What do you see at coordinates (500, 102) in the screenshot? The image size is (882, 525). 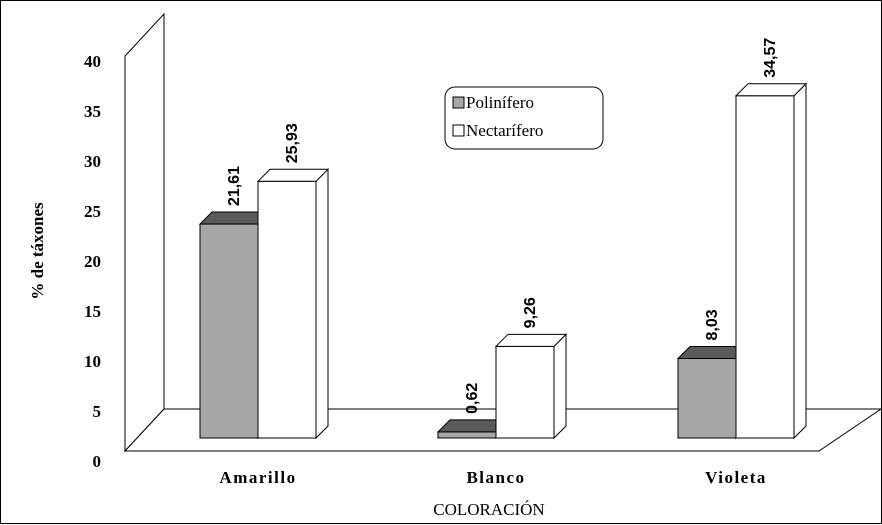 I see `legend-label-polinifero: Polinífero` at bounding box center [500, 102].